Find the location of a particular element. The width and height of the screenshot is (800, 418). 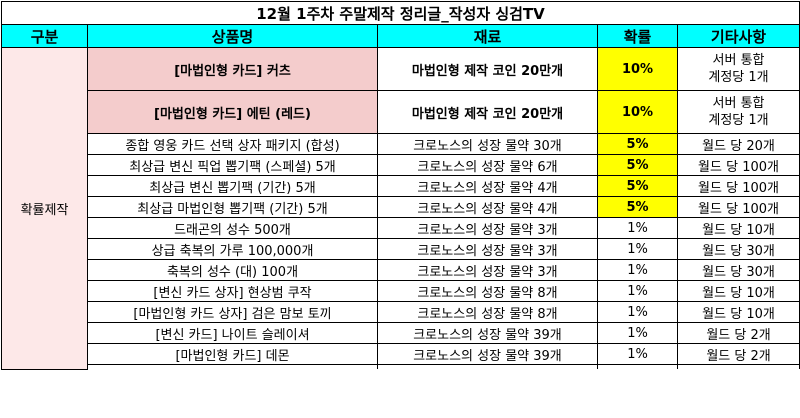

sheet-title: 12월 1주차 주말제작 정리글_작성자 싱검TV is located at coordinates (400, 13).